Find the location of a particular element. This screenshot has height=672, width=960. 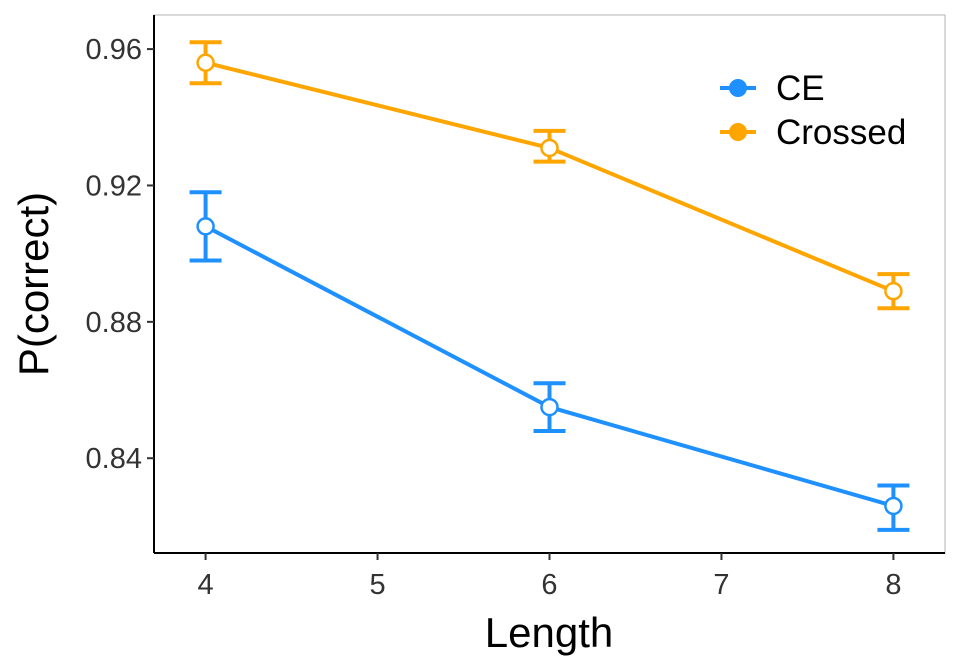

legend-label: CE is located at coordinates (800, 88).